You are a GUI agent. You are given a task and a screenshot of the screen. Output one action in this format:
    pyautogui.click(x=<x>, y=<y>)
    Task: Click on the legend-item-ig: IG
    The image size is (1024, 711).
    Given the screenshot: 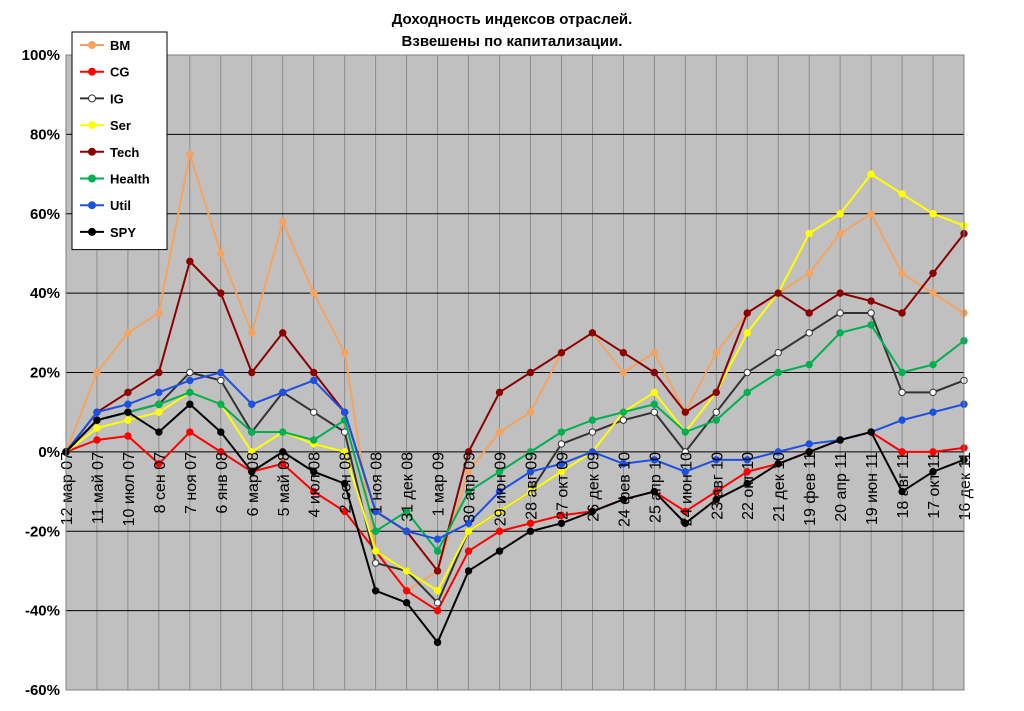 What is the action you would take?
    pyautogui.click(x=102, y=98)
    